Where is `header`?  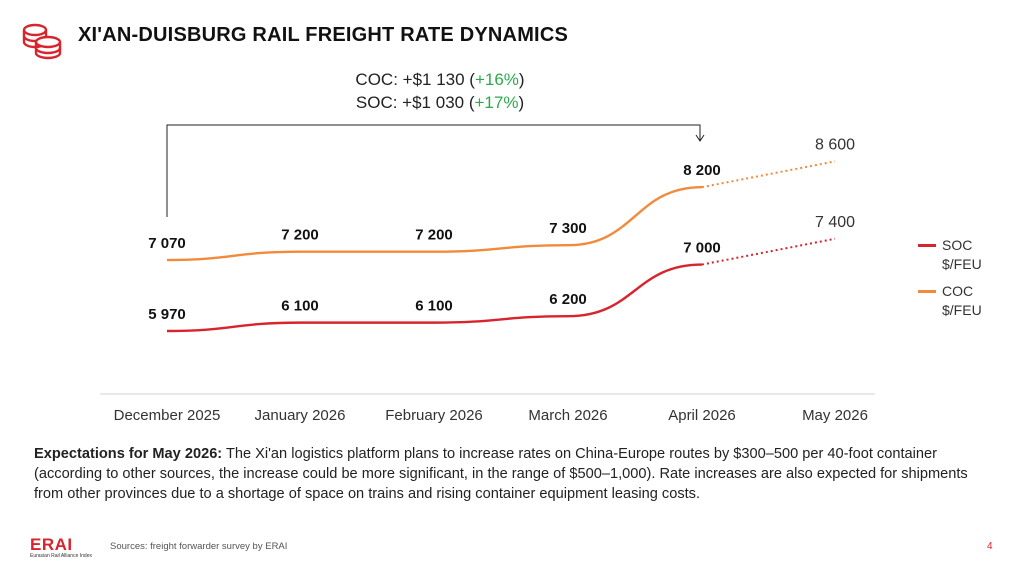 header is located at coordinates (43, 40).